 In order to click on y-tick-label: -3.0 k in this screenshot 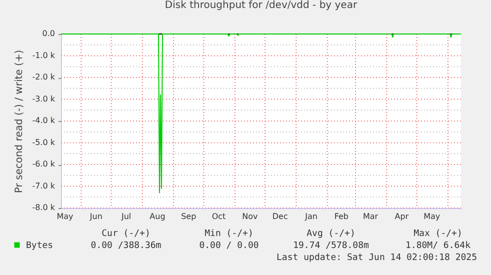, I will do `click(44, 99)`.